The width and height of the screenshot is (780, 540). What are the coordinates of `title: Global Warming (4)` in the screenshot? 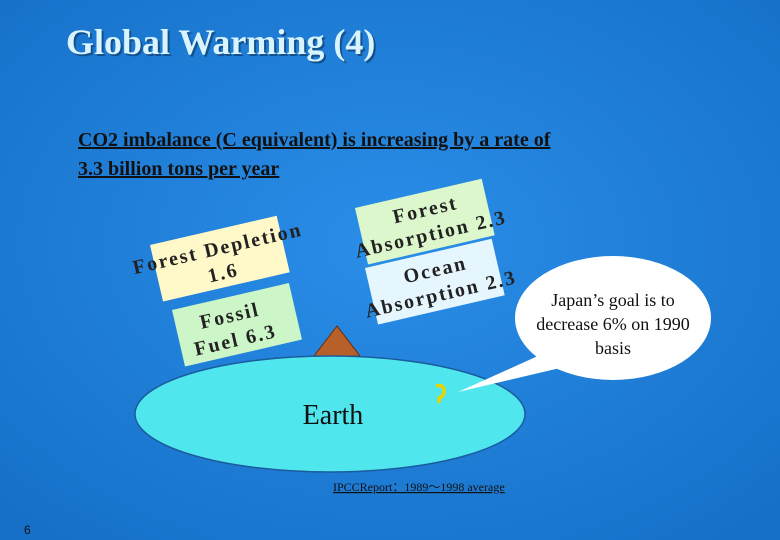 It's located at (220, 42).